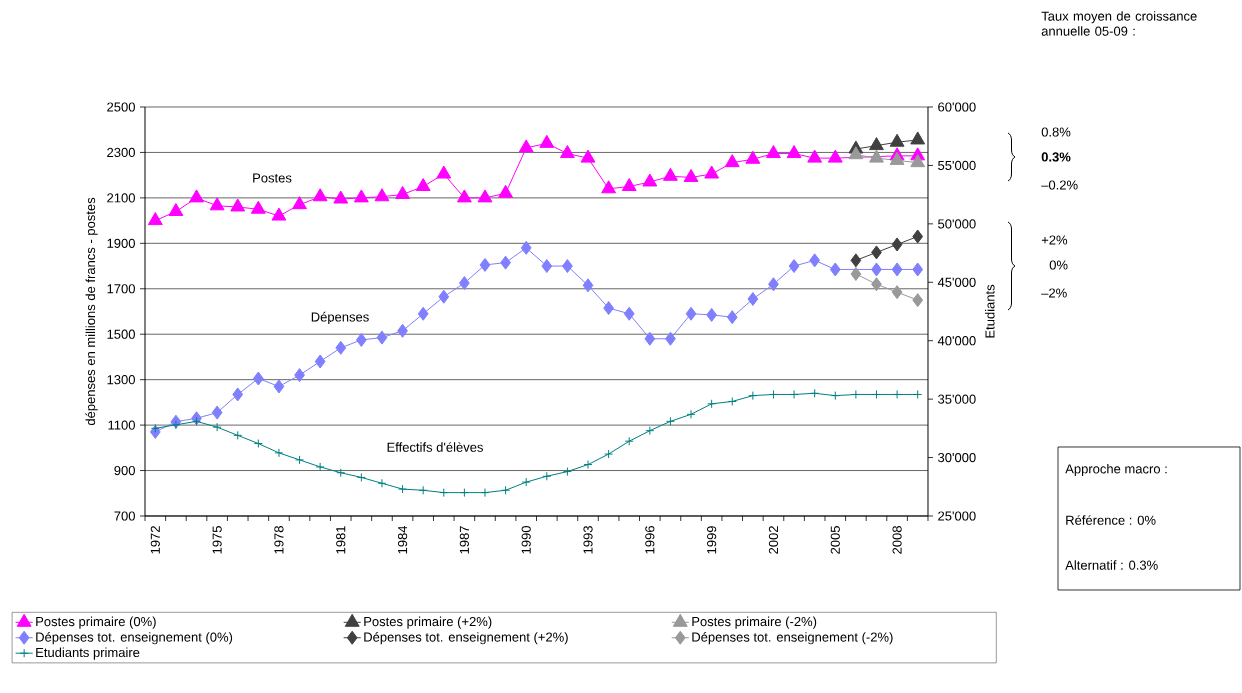  Describe the element at coordinates (341, 540) in the screenshot. I see `x-tick-label: 1981` at that location.